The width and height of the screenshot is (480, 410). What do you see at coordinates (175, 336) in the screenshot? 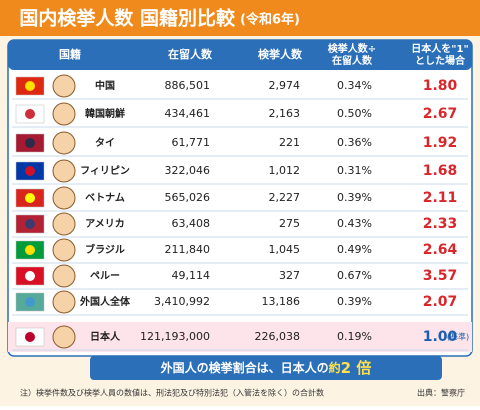
I see `cell: 121,193,000` at bounding box center [175, 336].